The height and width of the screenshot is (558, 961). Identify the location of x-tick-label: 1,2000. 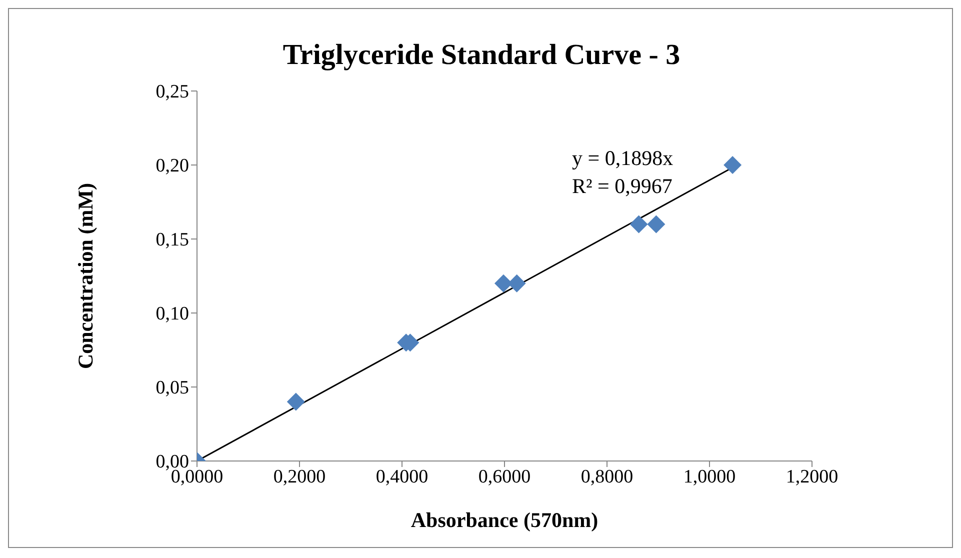
(812, 477).